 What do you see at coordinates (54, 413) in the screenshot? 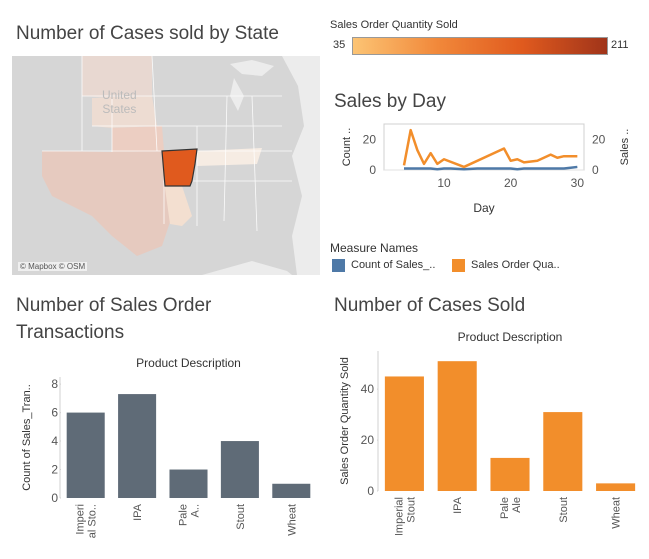
I see `y-tick: 6` at bounding box center [54, 413].